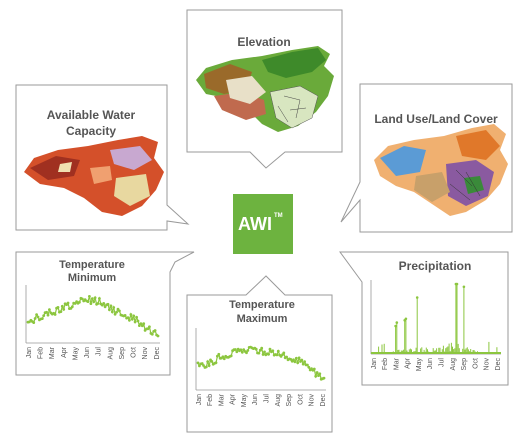  Describe the element at coordinates (312, 400) in the screenshot. I see `tmax-tick-nov: Nov` at that location.